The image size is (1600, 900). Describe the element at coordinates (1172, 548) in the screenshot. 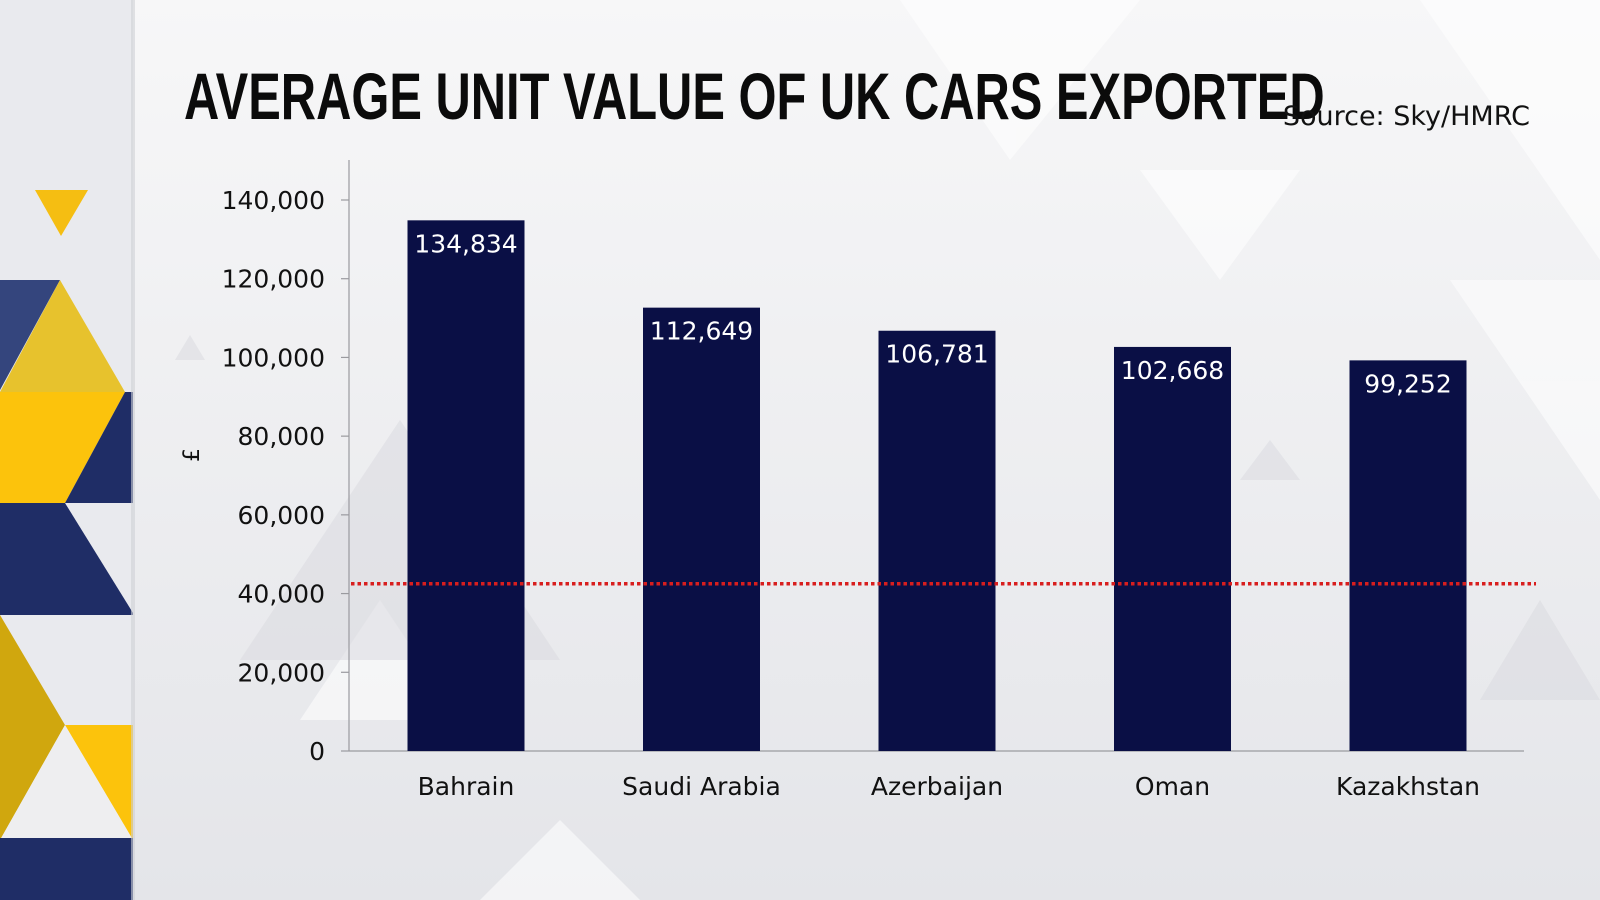

I see `bar-oman` at that location.